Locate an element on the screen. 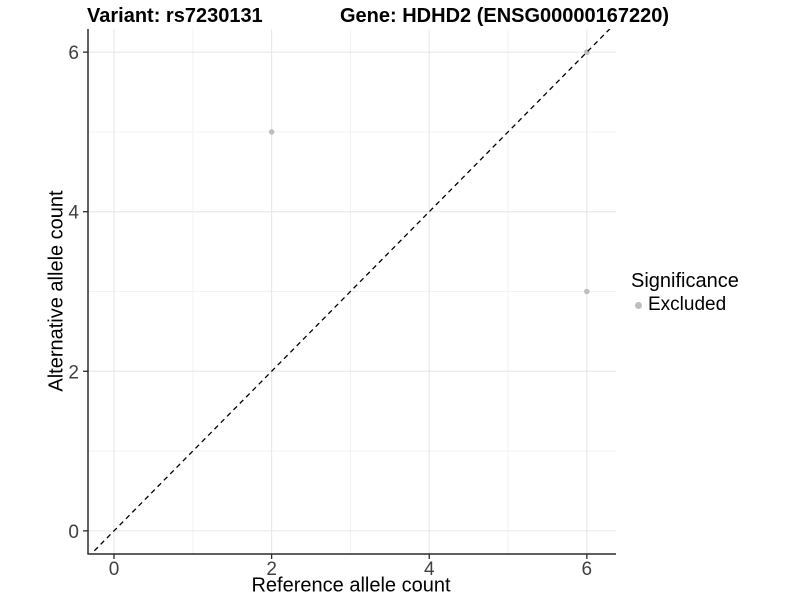 The width and height of the screenshot is (800, 600). legend-item-excluded: Excluded is located at coordinates (685, 305).